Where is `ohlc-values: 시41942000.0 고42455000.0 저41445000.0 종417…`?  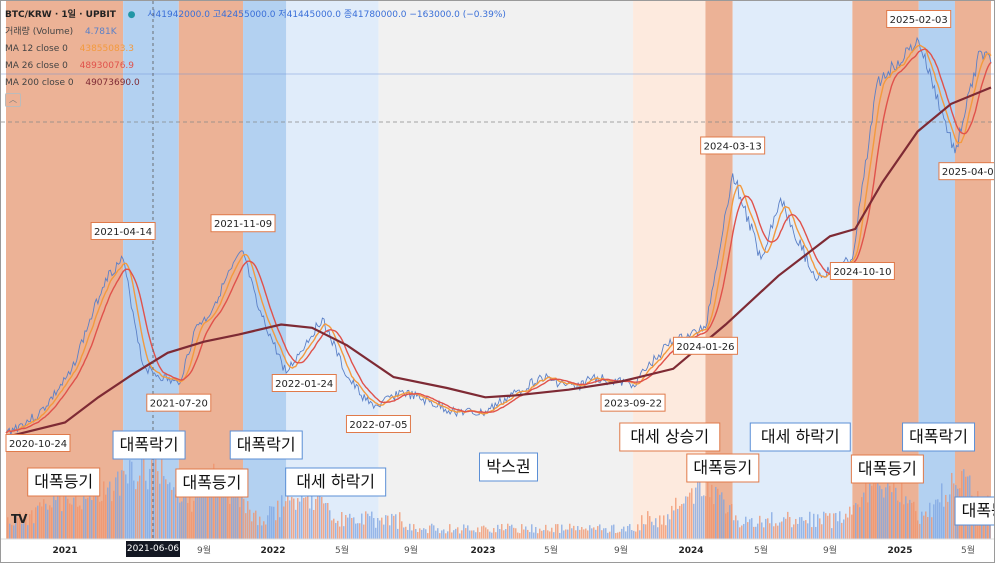
ohlc-values: 시41942000.0 고42455000.0 저41445000.0 종417… is located at coordinates (326, 15).